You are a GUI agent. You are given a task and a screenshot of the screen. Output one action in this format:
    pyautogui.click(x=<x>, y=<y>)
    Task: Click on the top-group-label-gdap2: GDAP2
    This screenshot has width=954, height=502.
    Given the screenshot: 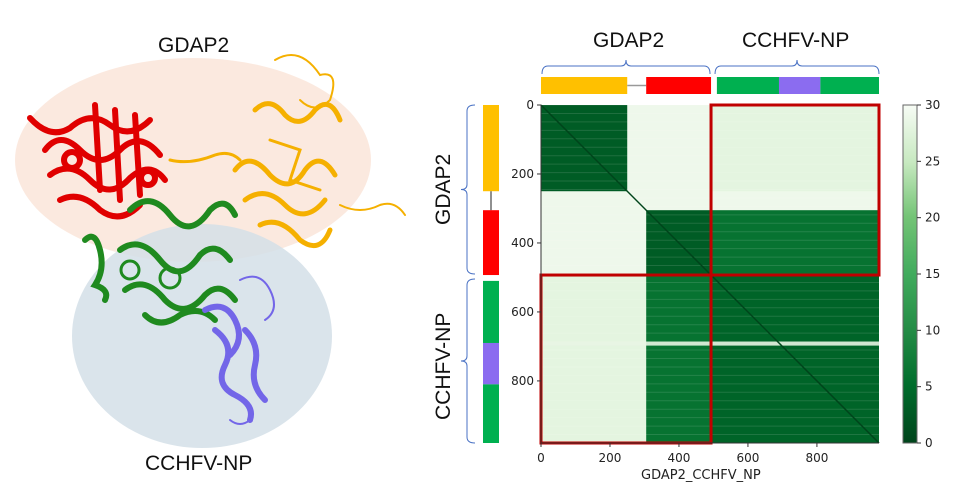 What is the action you would take?
    pyautogui.click(x=629, y=40)
    